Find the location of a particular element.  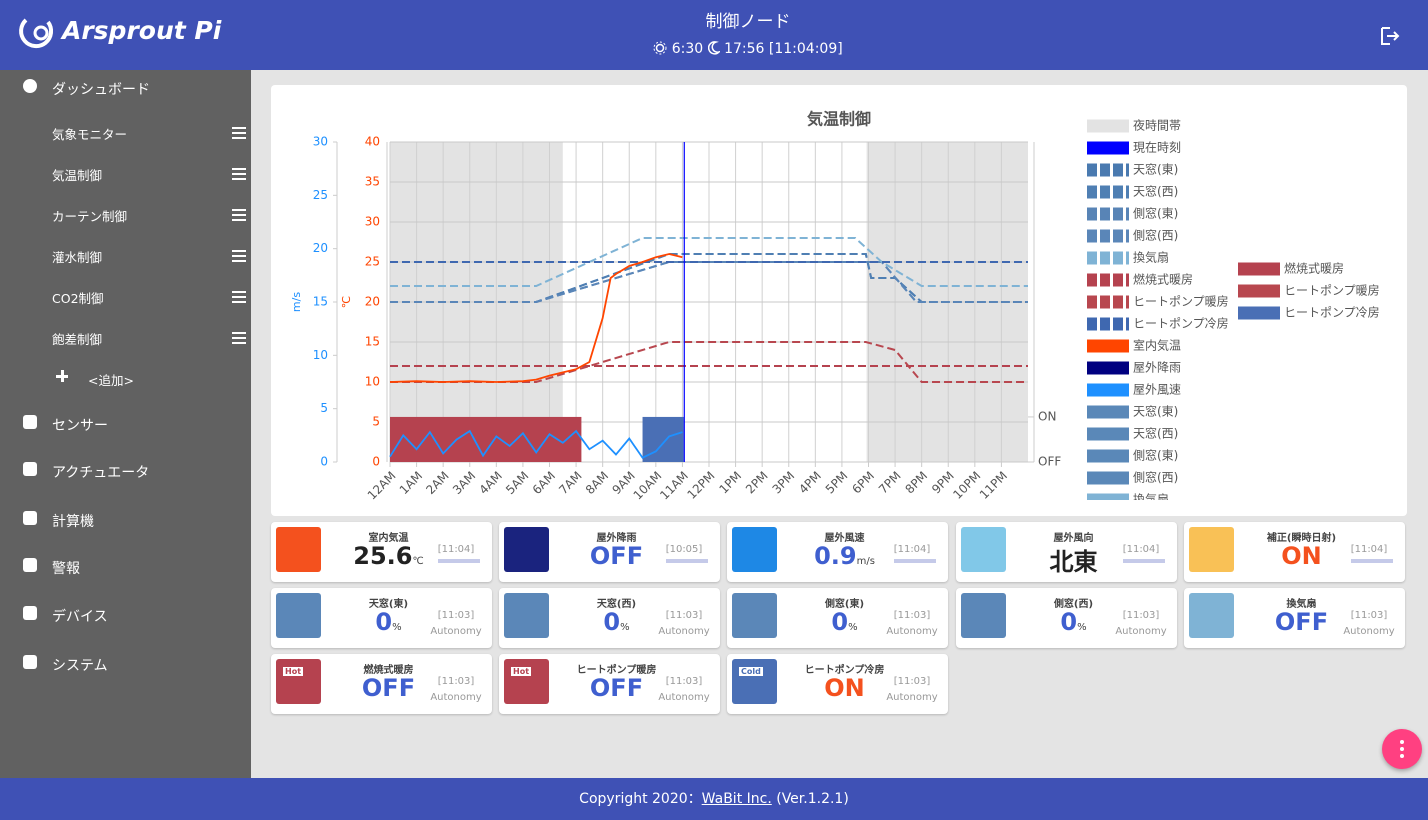

status-card: 補正(瞬時日射) ON [11:04] is located at coordinates (1294, 552).